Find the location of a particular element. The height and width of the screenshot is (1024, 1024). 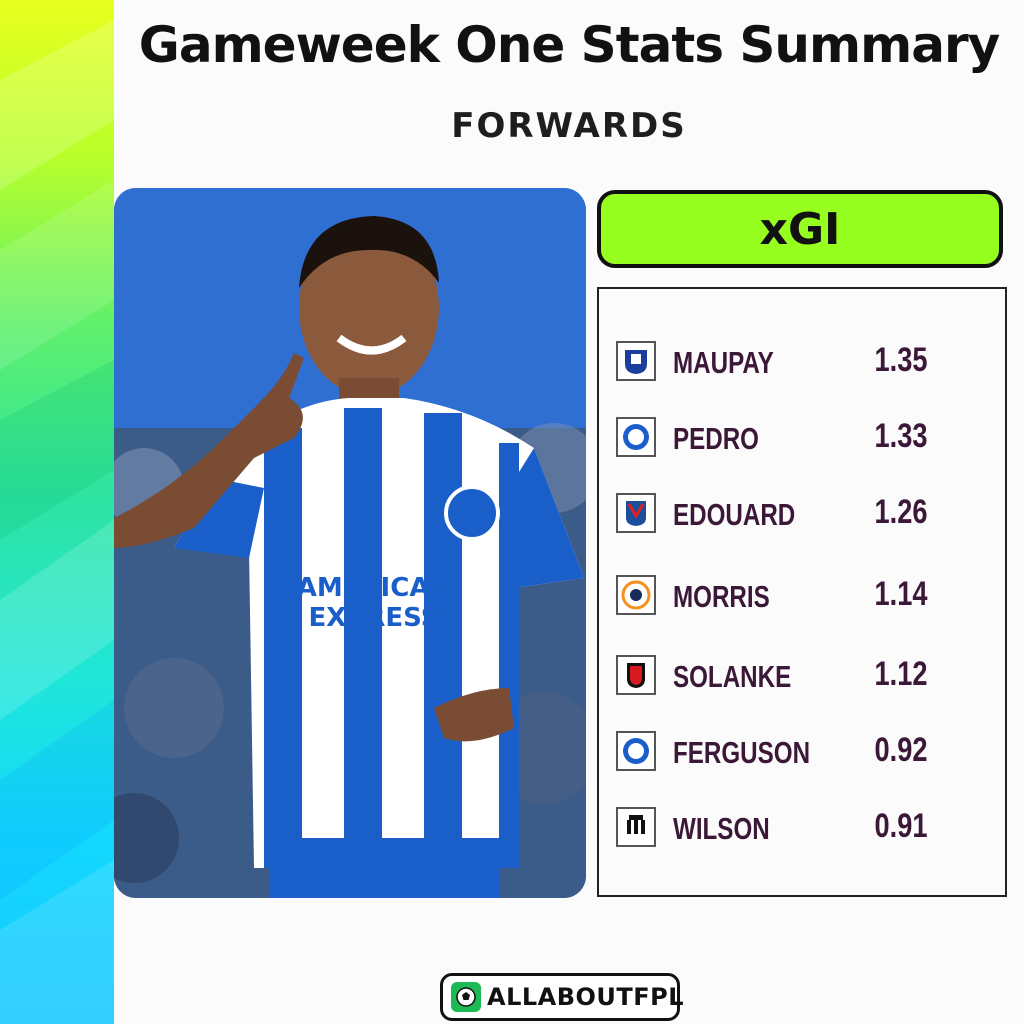

list-item: FERGUSON 0.92 is located at coordinates (802, 753).